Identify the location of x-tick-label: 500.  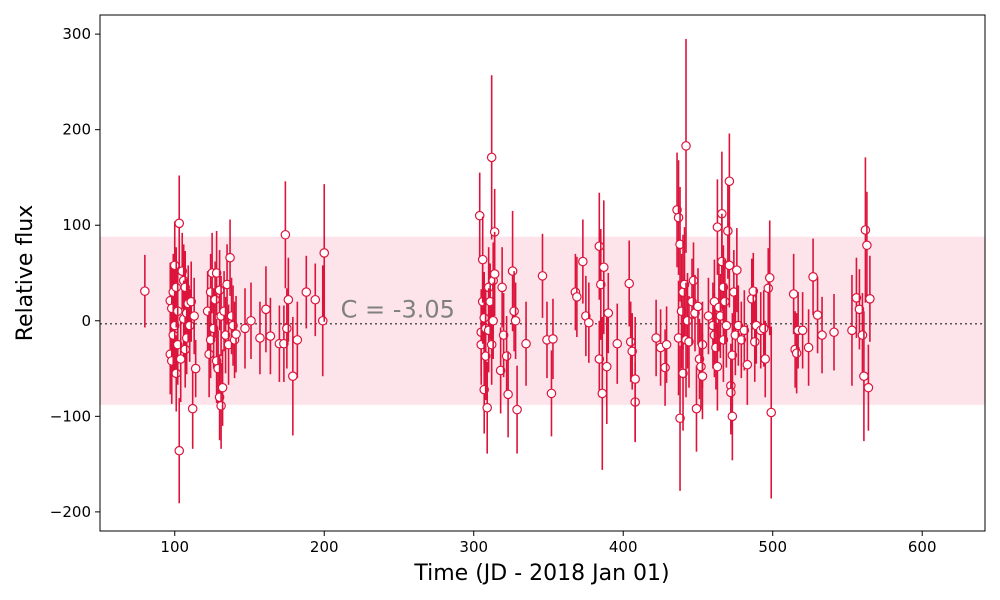
(772, 547).